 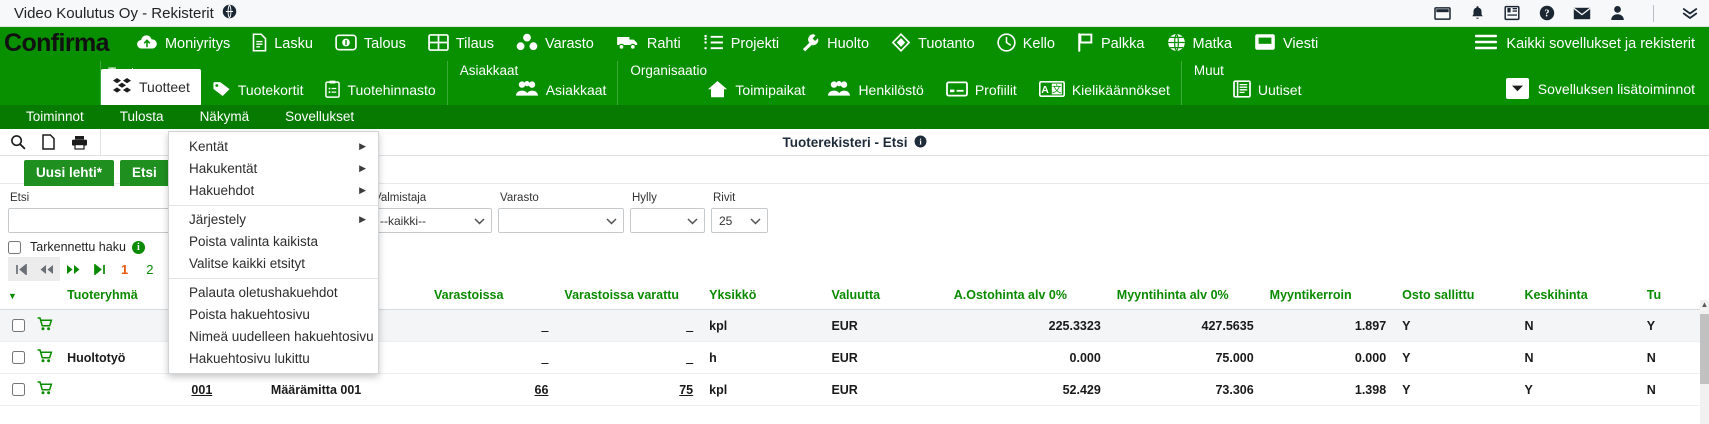 I want to click on nav-item-kello: Kello, so click(x=1026, y=44).